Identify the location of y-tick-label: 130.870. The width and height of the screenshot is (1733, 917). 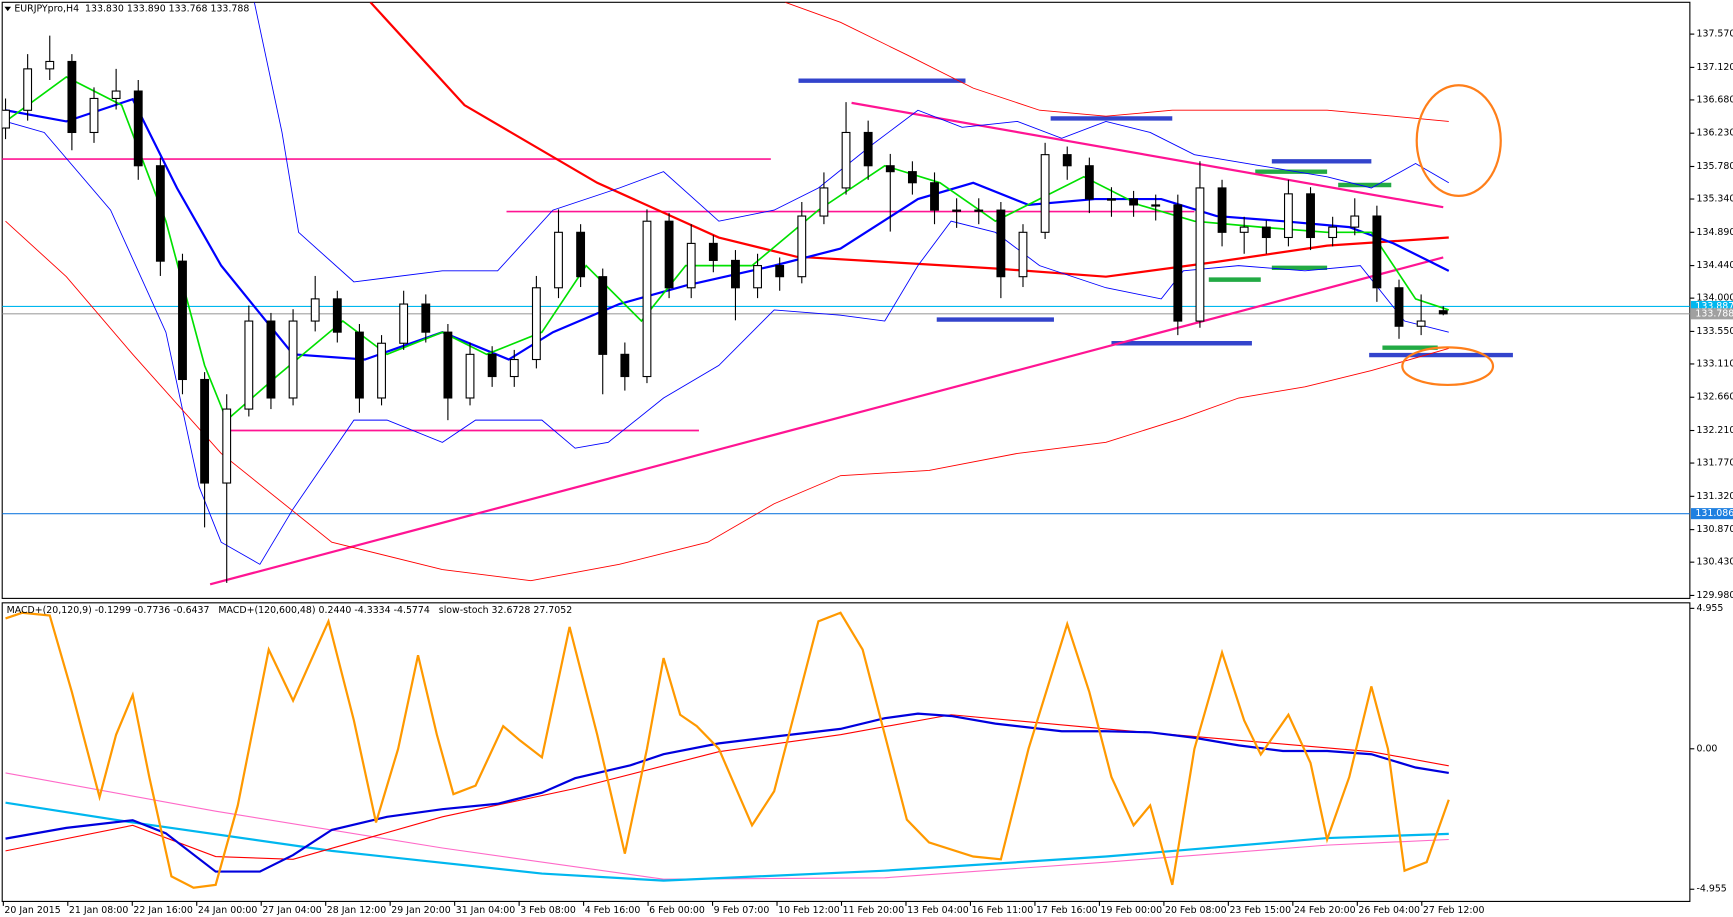
(1715, 529).